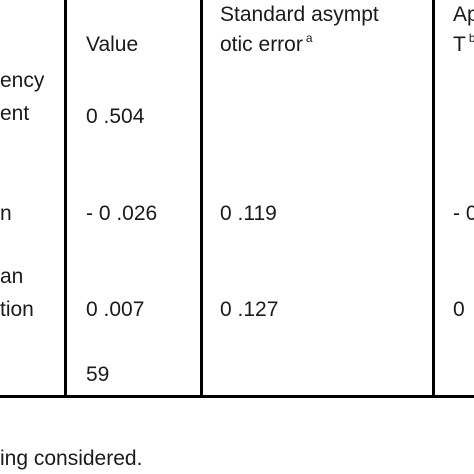  What do you see at coordinates (249, 309) in the screenshot?
I see `row-3-std-error: 0 .127` at bounding box center [249, 309].